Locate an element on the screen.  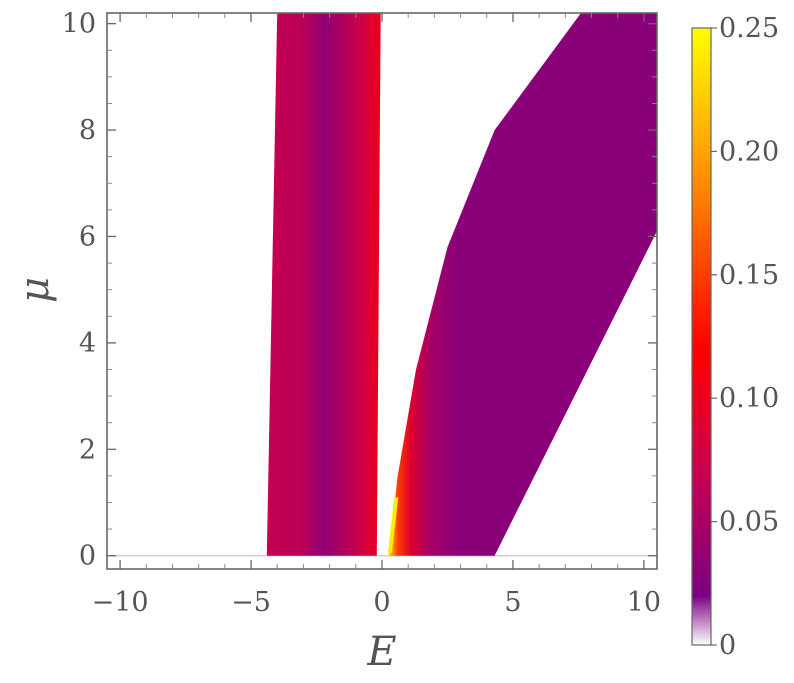
x-tick-label: 5 is located at coordinates (512, 602).